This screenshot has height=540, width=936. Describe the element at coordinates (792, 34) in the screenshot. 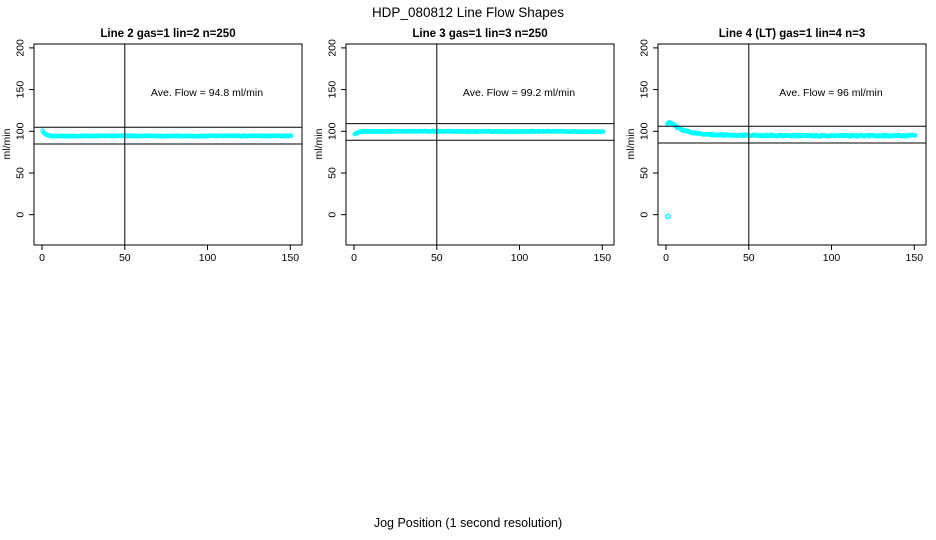

I see `panel-title: Line 4 (LT) gas=1 lin=4 n=3` at that location.